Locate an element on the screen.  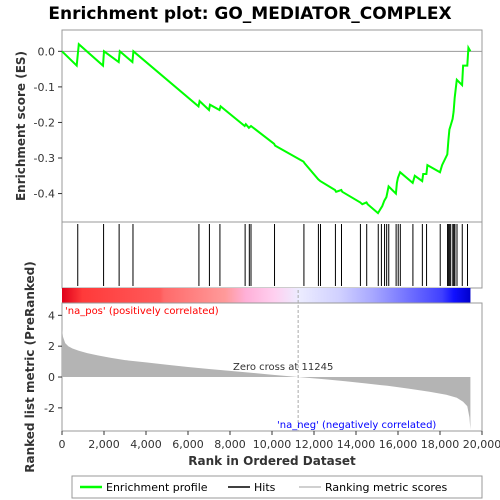
legend-label: Hits is located at coordinates (265, 487).